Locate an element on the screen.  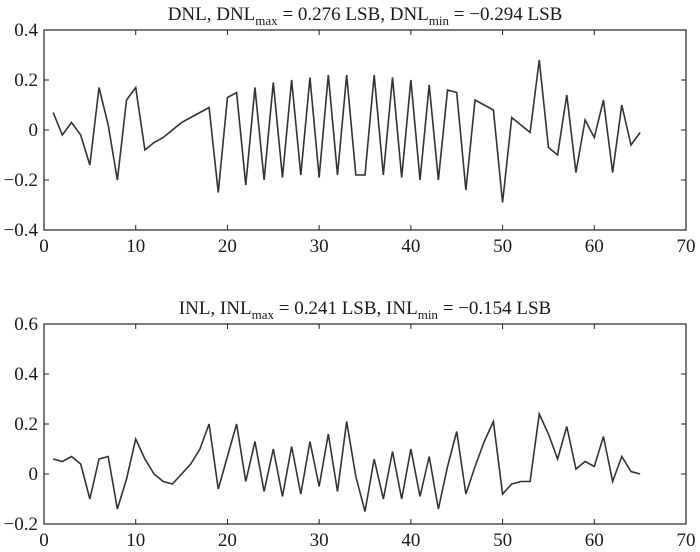
dnl-x-tick-label: 50 is located at coordinates (502, 246).